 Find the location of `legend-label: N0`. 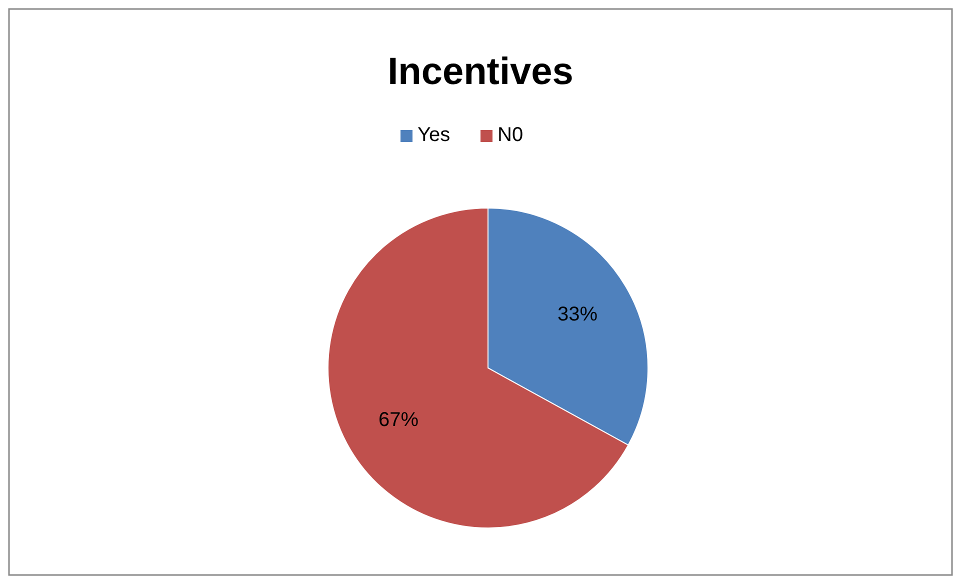

legend-label: N0 is located at coordinates (511, 135).